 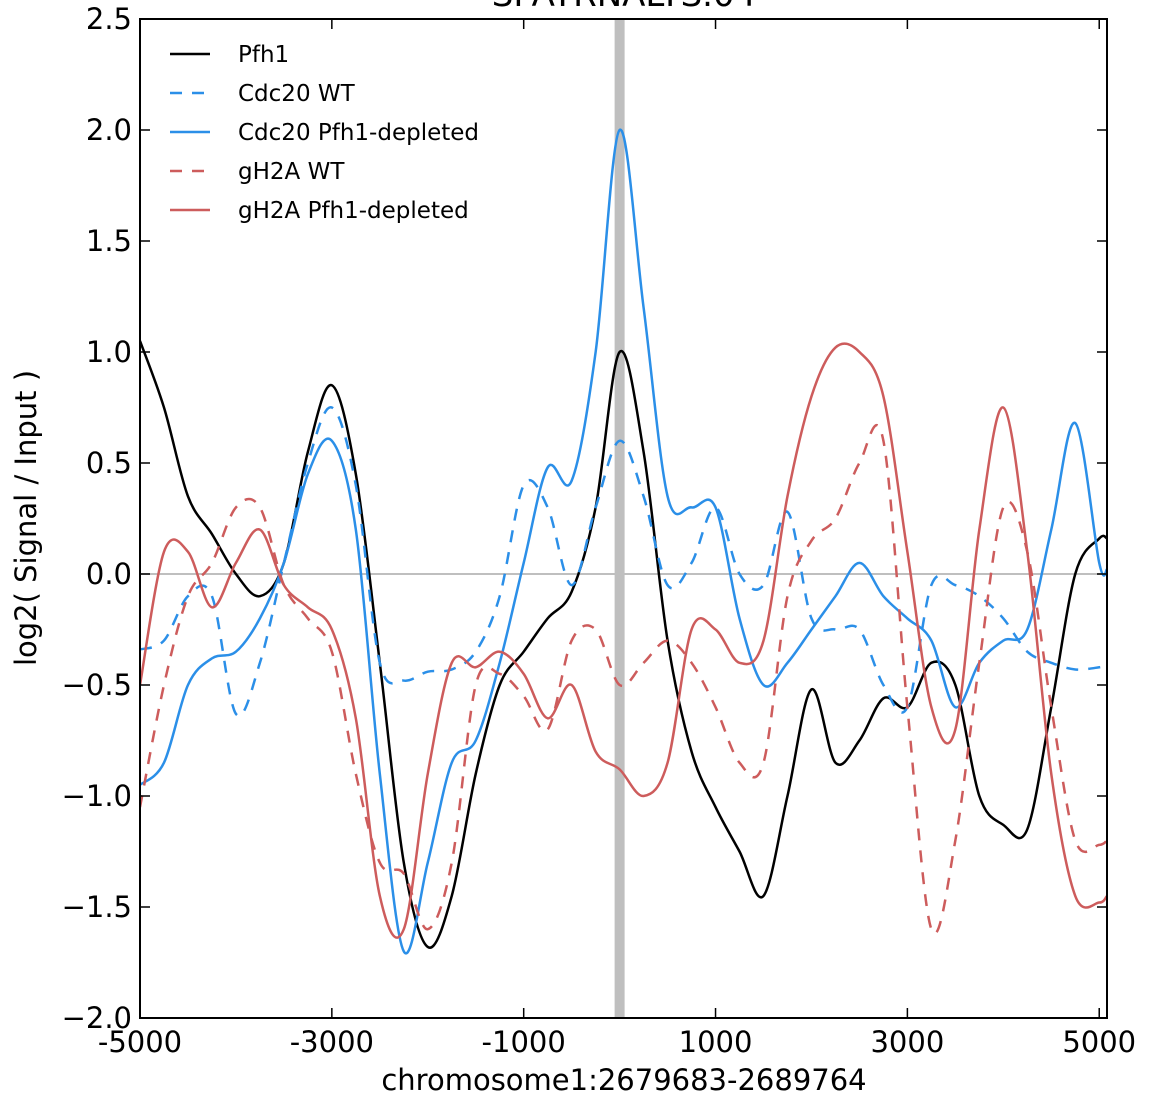 I want to click on y-tick-label: −2.0, so click(x=97, y=1018).